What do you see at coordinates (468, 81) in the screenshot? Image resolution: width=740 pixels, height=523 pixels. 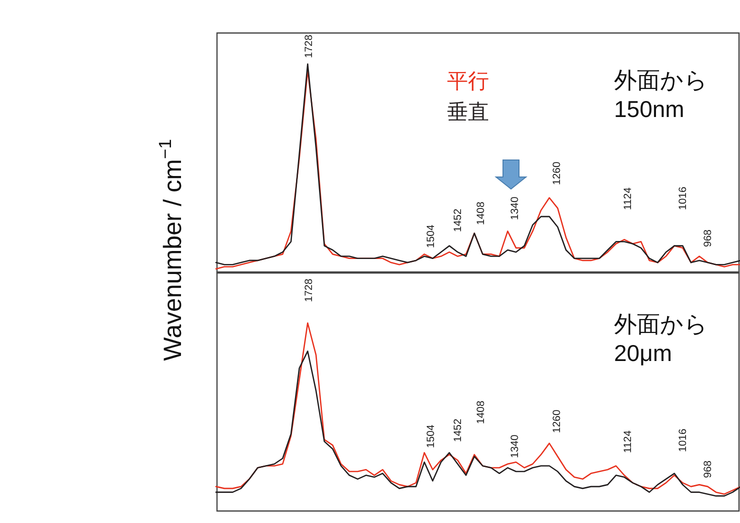 I see `text: 平行` at bounding box center [468, 81].